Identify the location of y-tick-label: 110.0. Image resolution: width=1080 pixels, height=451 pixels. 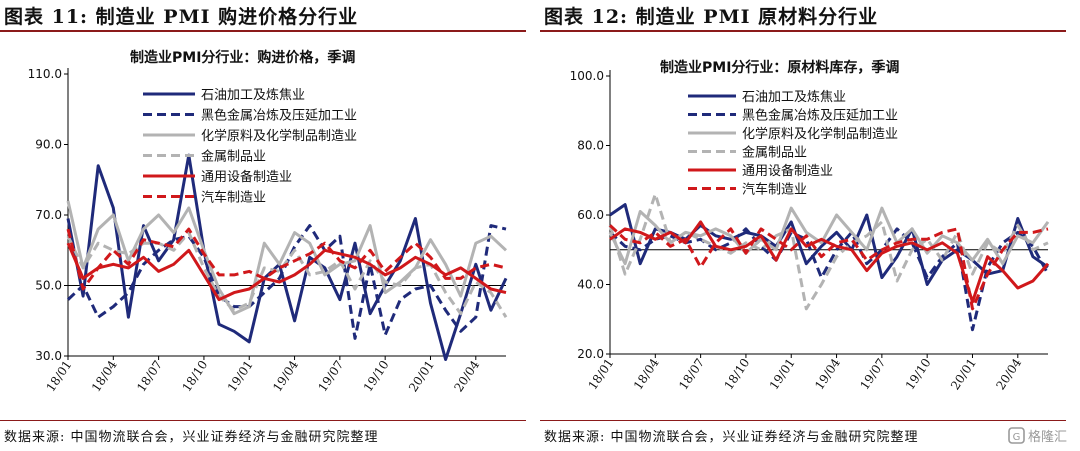
(45, 74).